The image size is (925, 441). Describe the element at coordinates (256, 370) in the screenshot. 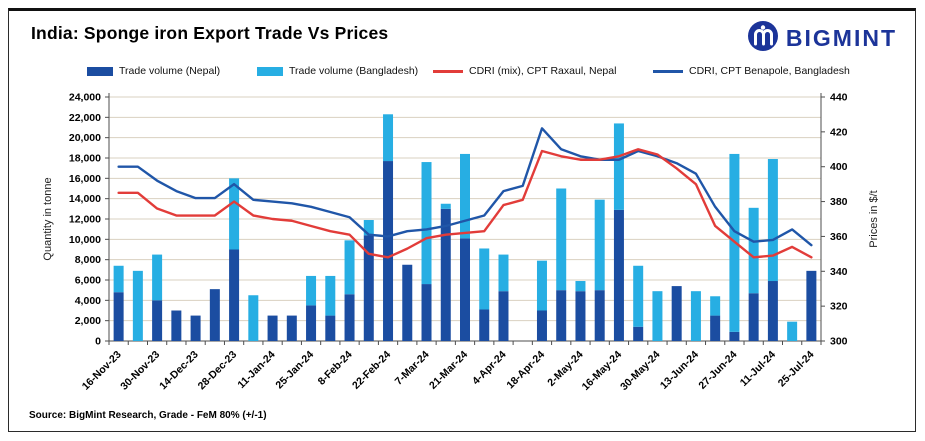

I see `svg-text: 11-Jan-24` at that location.